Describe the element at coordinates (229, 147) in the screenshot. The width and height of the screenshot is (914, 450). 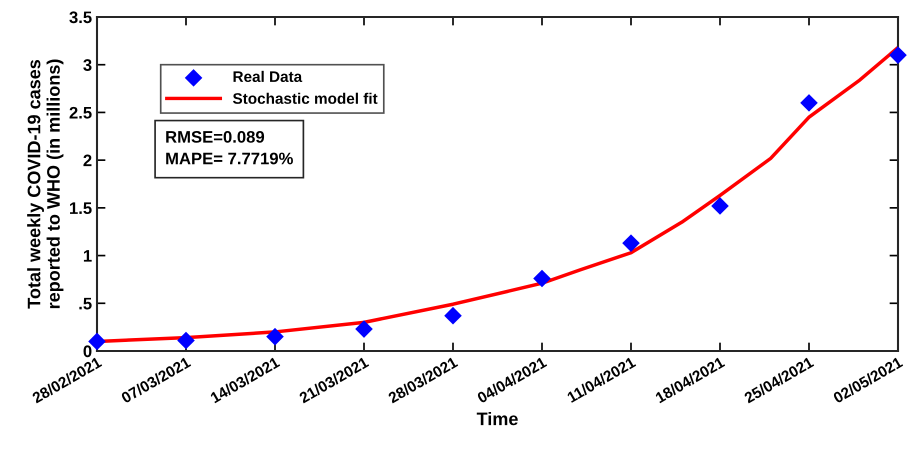
I see `annotation: RMSE=0.089 MAPE= 7.7719%` at that location.